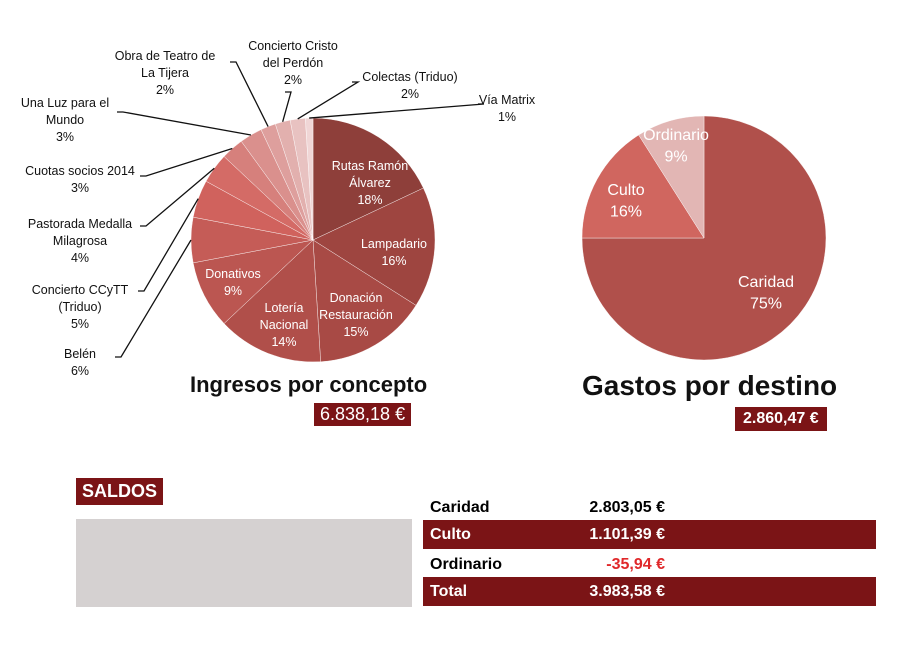 This screenshot has width=900, height=650. Describe the element at coordinates (80, 179) in the screenshot. I see `slice-label: Cuotas socios 2014 3%` at that location.